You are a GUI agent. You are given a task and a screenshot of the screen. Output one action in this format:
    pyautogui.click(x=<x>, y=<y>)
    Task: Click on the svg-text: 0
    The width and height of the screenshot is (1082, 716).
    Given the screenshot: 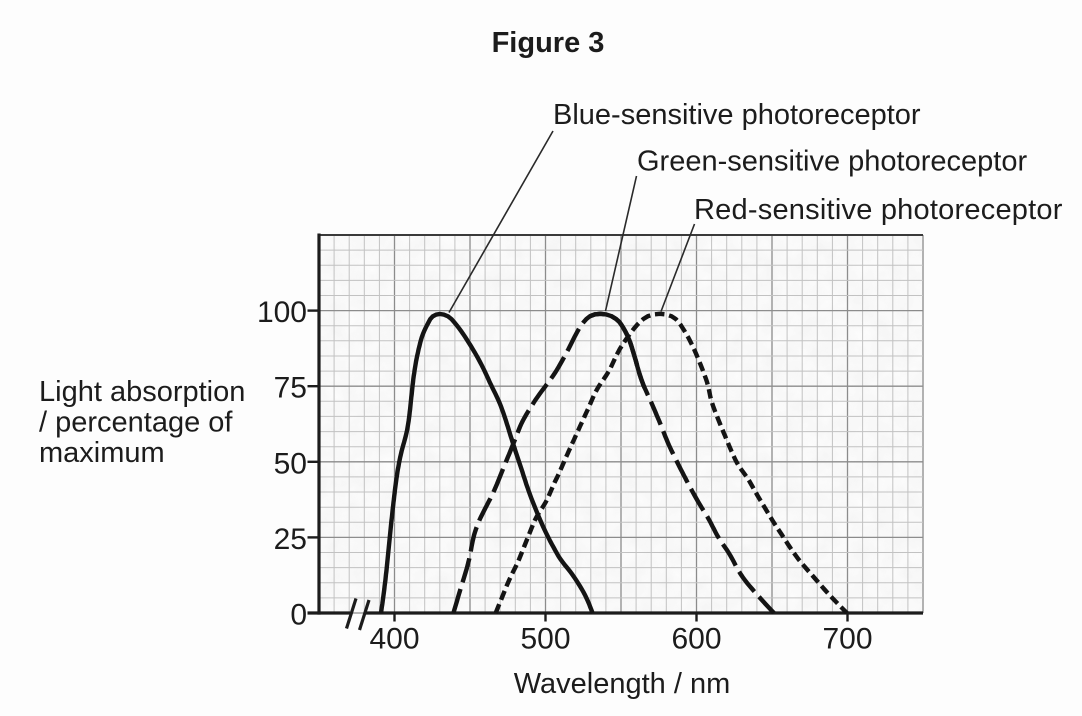 What is the action you would take?
    pyautogui.click(x=298, y=615)
    